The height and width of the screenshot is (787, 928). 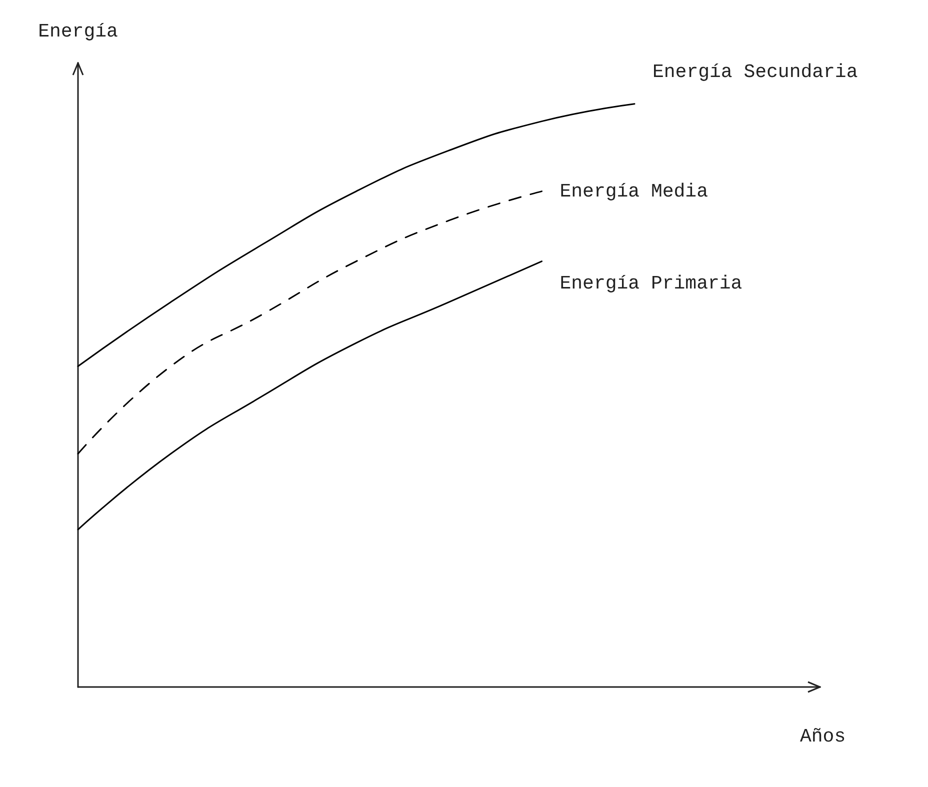 What do you see at coordinates (823, 737) in the screenshot?
I see `x-axis-title: Años` at bounding box center [823, 737].